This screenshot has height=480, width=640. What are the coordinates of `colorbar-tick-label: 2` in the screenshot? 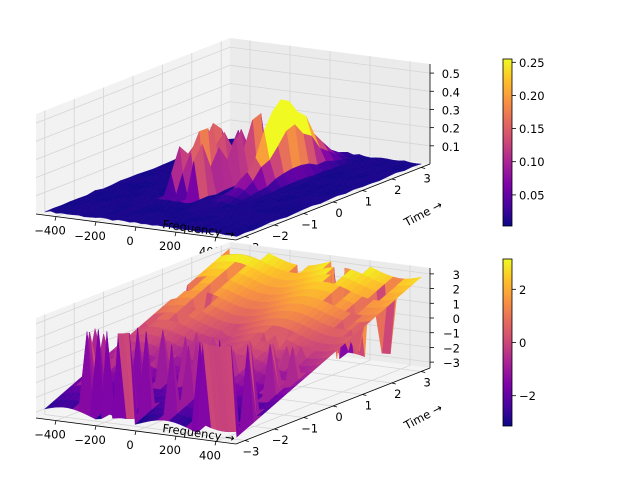 It's located at (522, 290).